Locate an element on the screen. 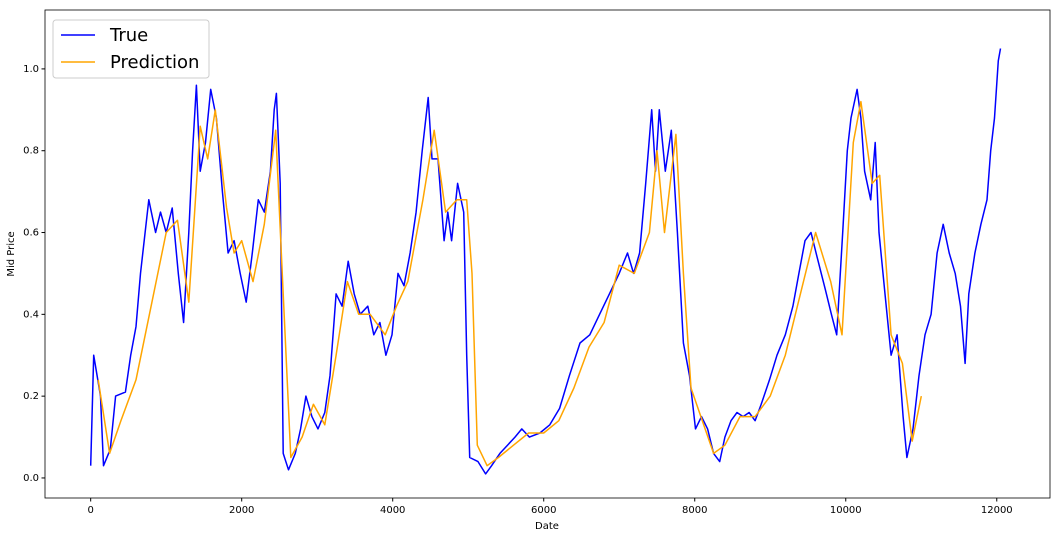 The image size is (1059, 538). y-tick-label: 0.8 is located at coordinates (31, 151).